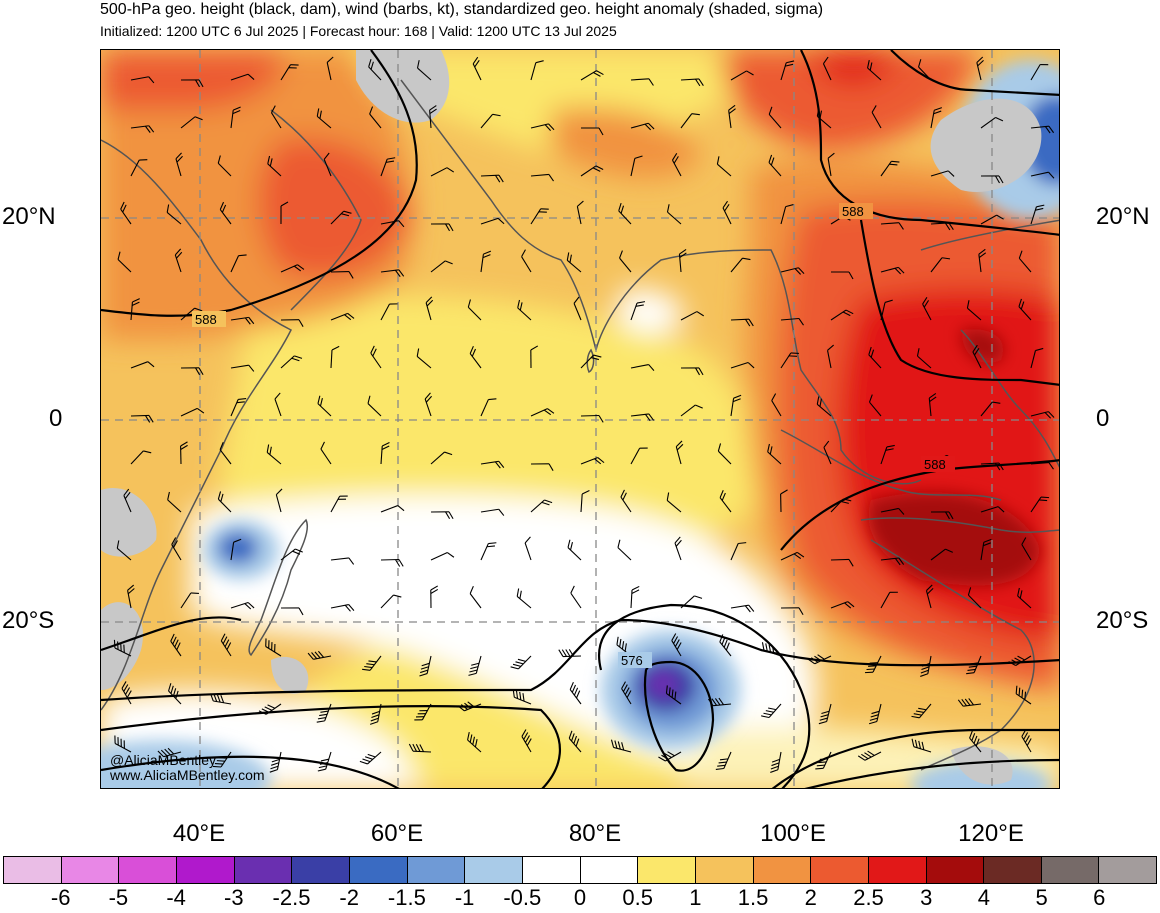  Describe the element at coordinates (56, 418) in the screenshot. I see `lat-0-left: 0` at that location.